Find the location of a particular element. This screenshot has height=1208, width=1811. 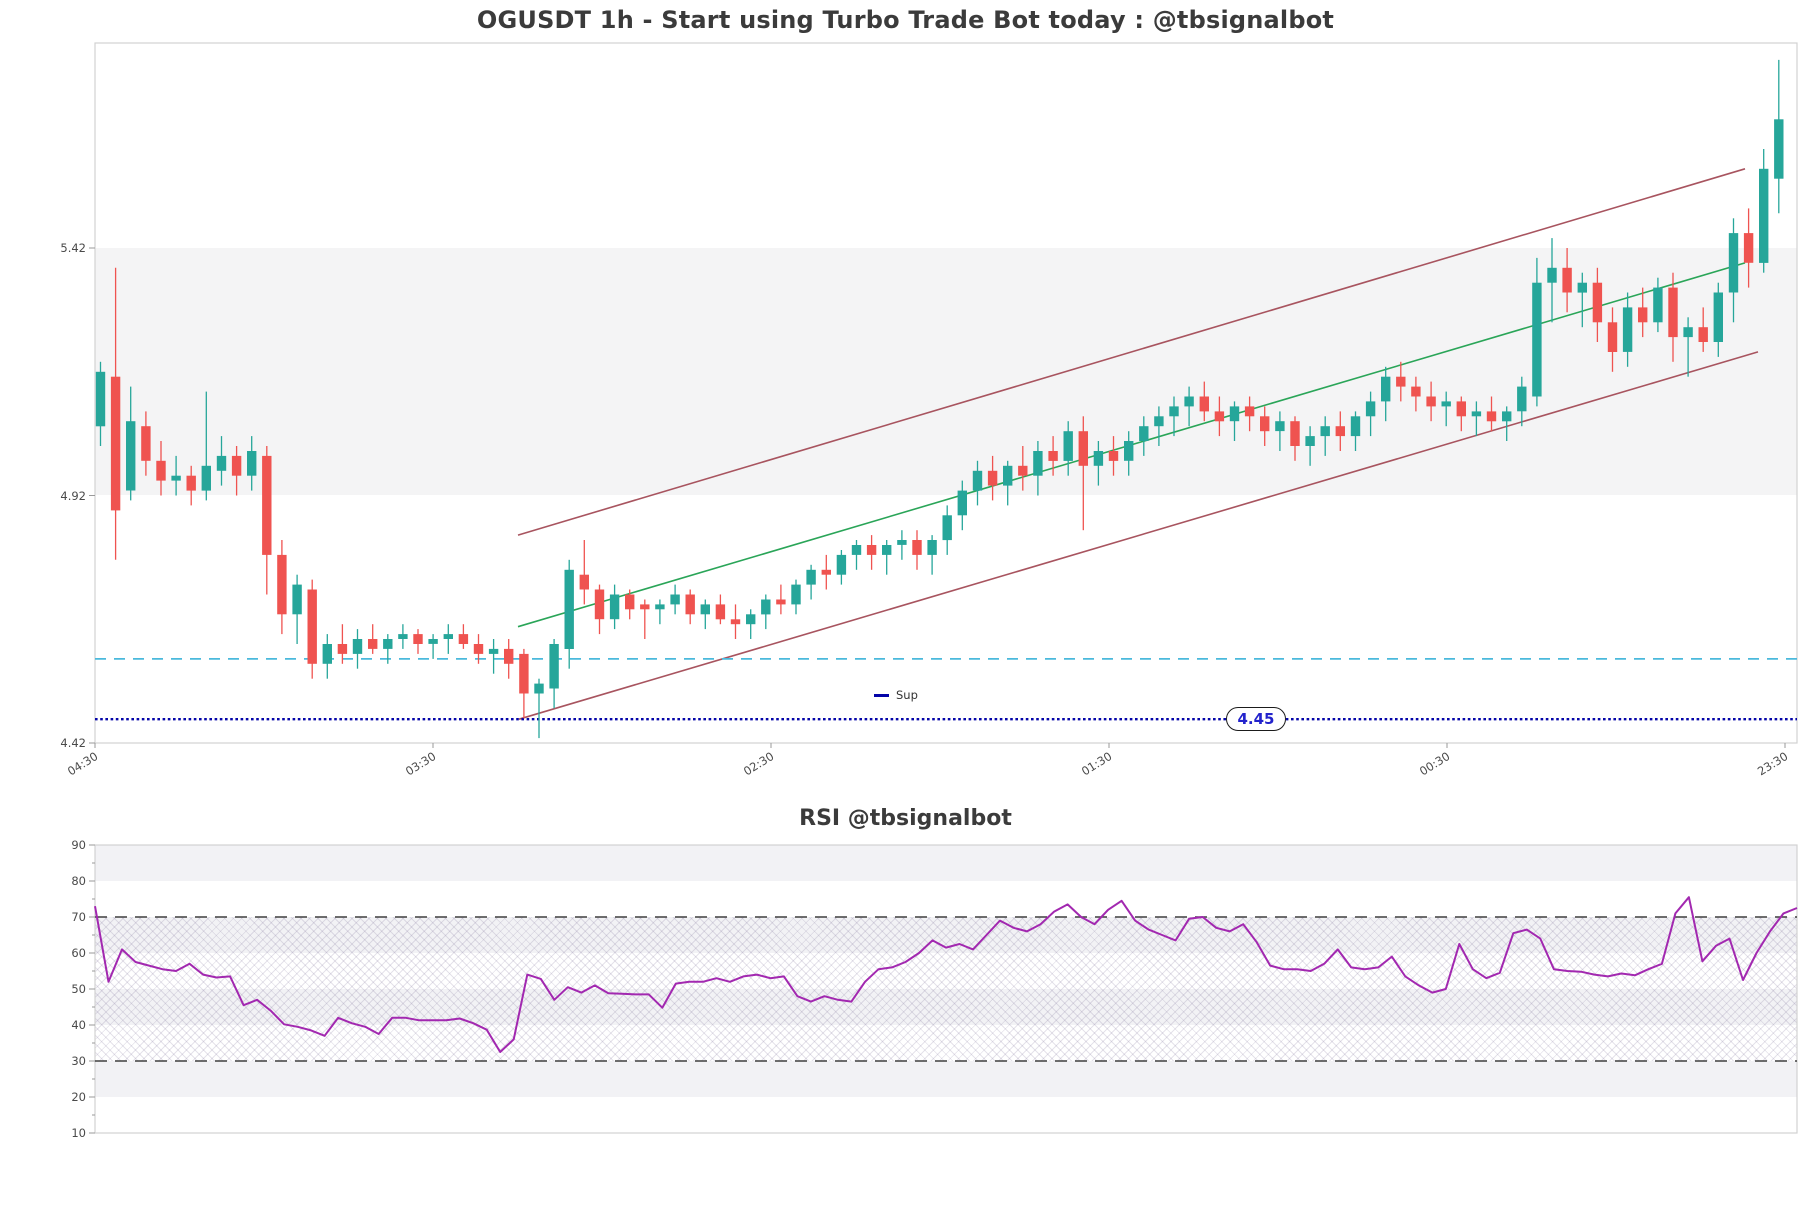

rsi-y-tick-label: 50 is located at coordinates (78, 989).